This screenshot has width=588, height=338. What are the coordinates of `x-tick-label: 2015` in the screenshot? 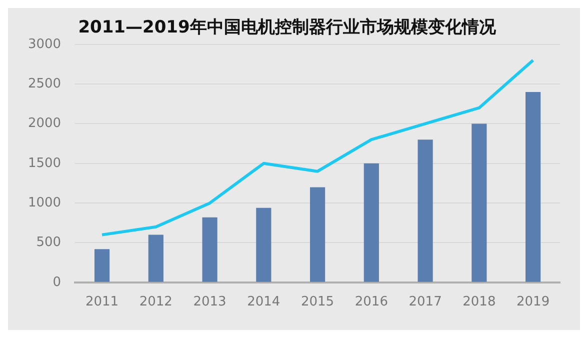 It's located at (317, 302).